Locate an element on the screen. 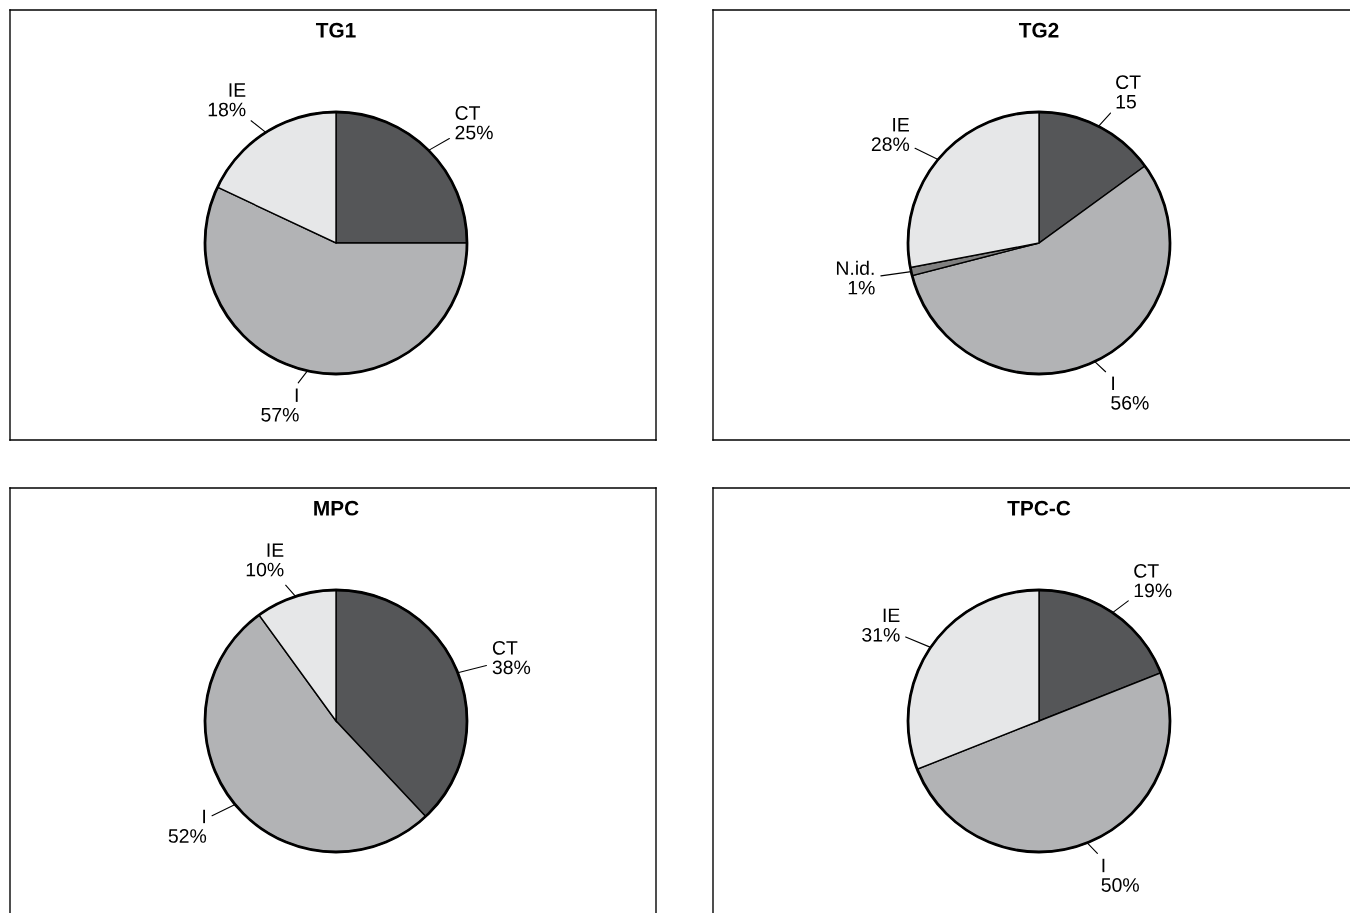 Image resolution: width=1350 pixels, height=913 pixels. data-label: 28% is located at coordinates (890, 144).